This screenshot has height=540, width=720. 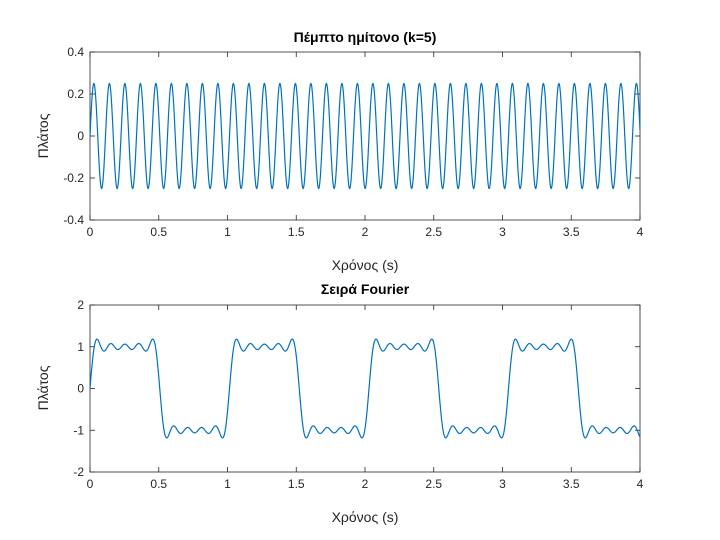 I want to click on y-tick-label: -2, so click(x=78, y=472).